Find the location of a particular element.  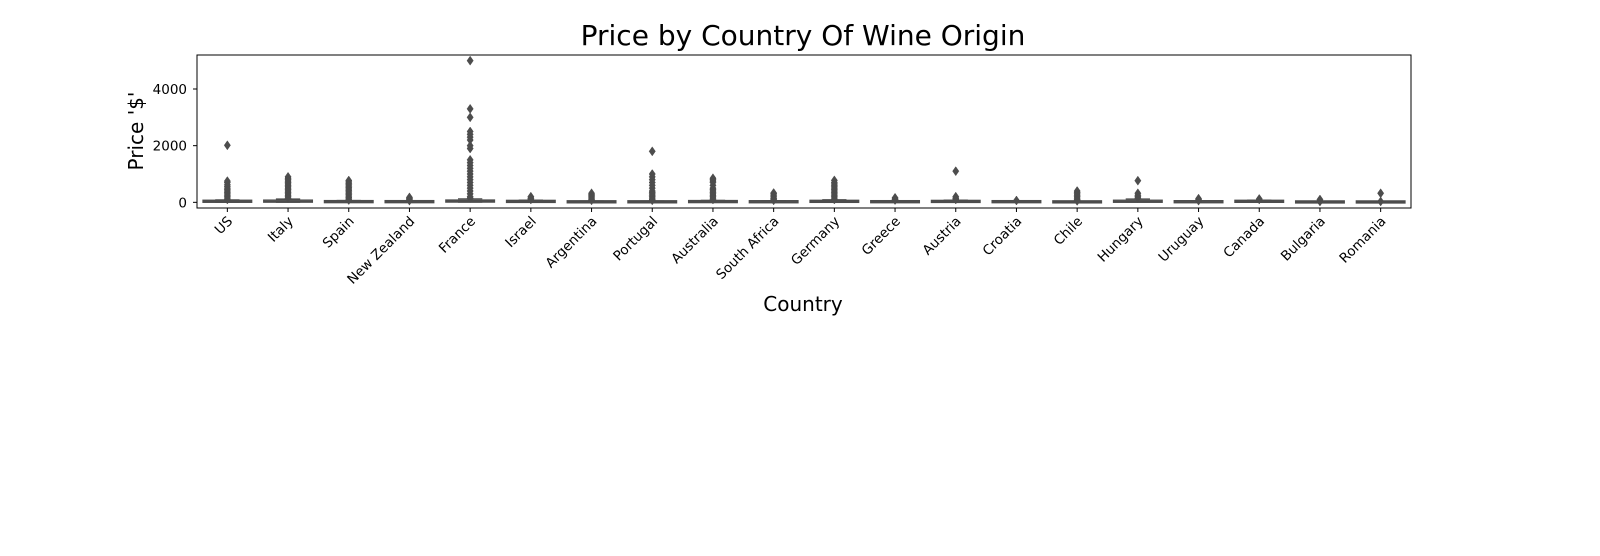

box-canada is located at coordinates (1259, 199).